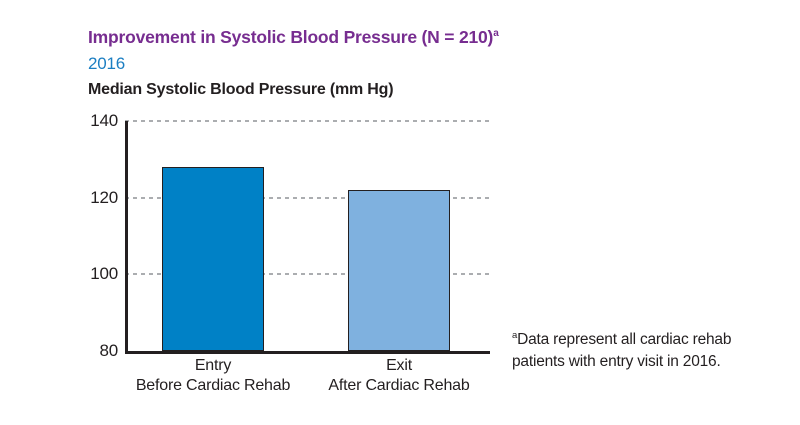 This screenshot has width=800, height=425. What do you see at coordinates (399, 385) in the screenshot?
I see `x-label-exit-line-2: After Cardiac Rehab` at bounding box center [399, 385].